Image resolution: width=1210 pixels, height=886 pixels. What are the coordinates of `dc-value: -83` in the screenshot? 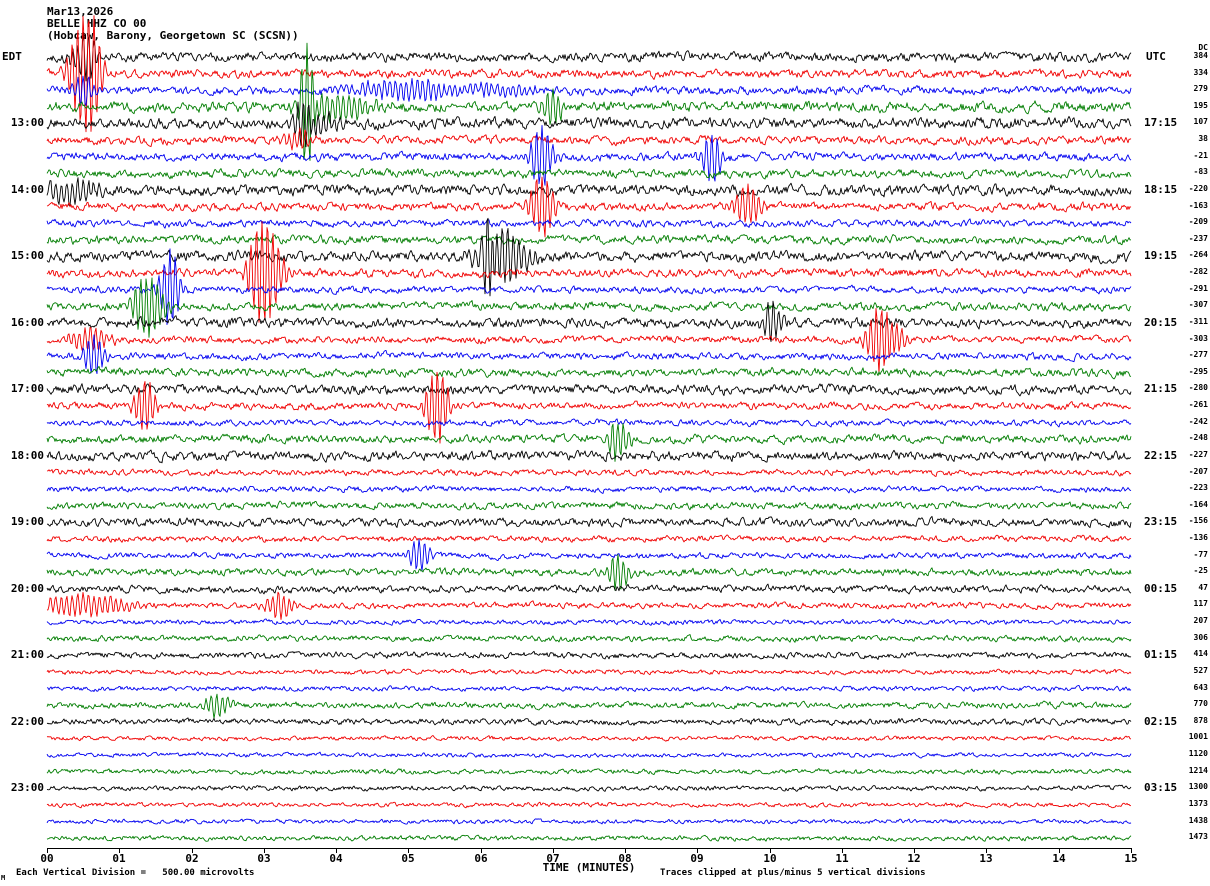 It's located at (1200, 171).